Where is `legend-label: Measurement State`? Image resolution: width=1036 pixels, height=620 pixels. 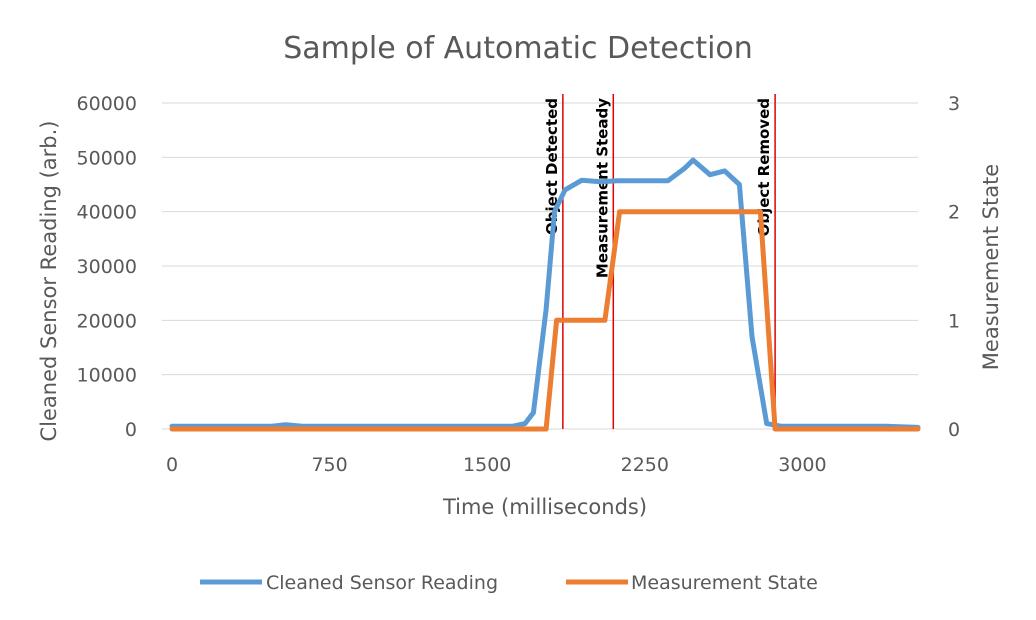 legend-label: Measurement State is located at coordinates (724, 583).